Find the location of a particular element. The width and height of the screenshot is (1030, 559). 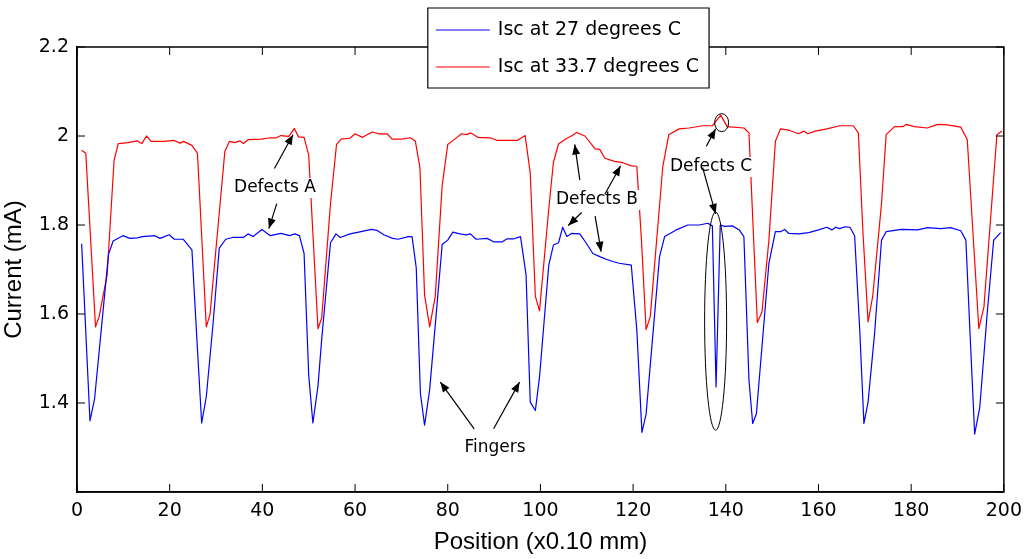

annotation: Defects A is located at coordinates (275, 186).